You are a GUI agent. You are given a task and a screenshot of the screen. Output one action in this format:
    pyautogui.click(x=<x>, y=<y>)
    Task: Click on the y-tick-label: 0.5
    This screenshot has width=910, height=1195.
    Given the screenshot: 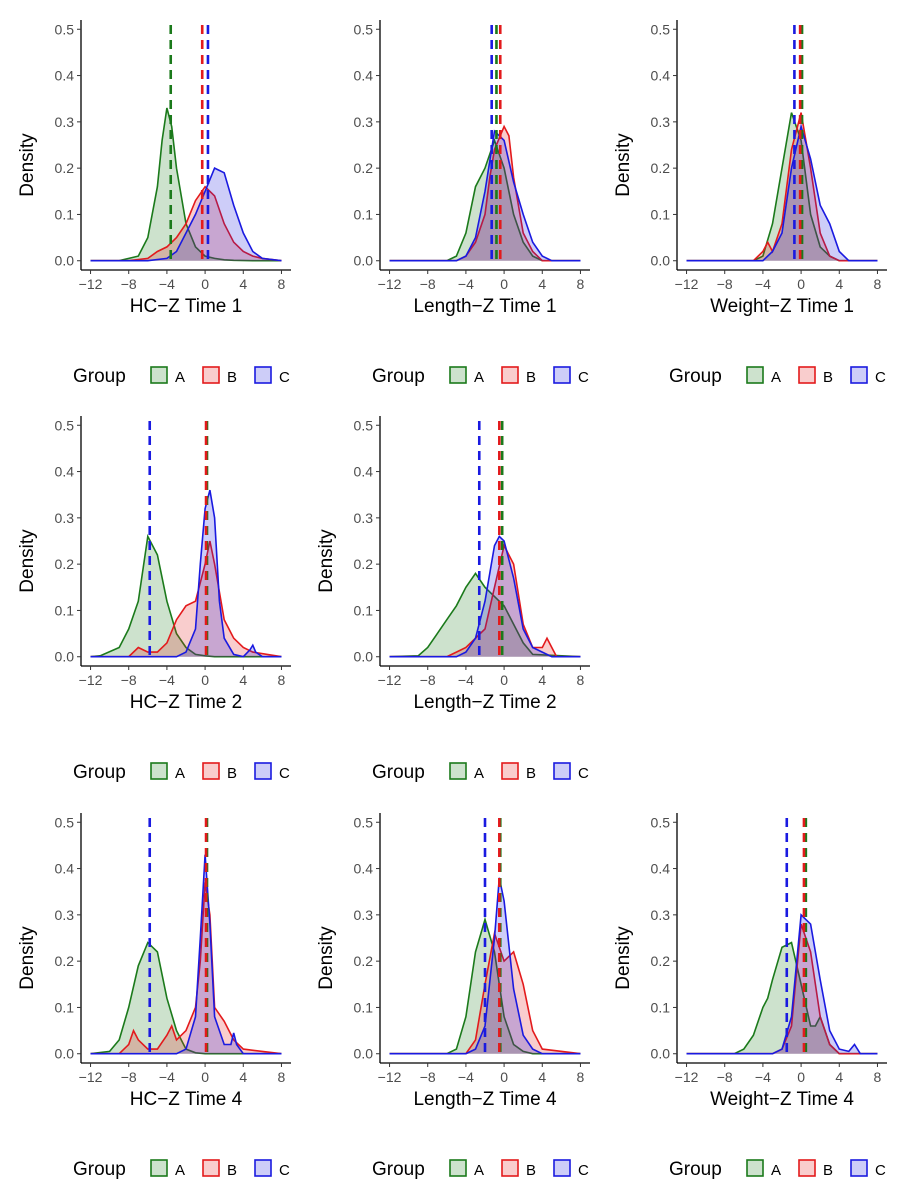 What is the action you would take?
    pyautogui.click(x=364, y=425)
    